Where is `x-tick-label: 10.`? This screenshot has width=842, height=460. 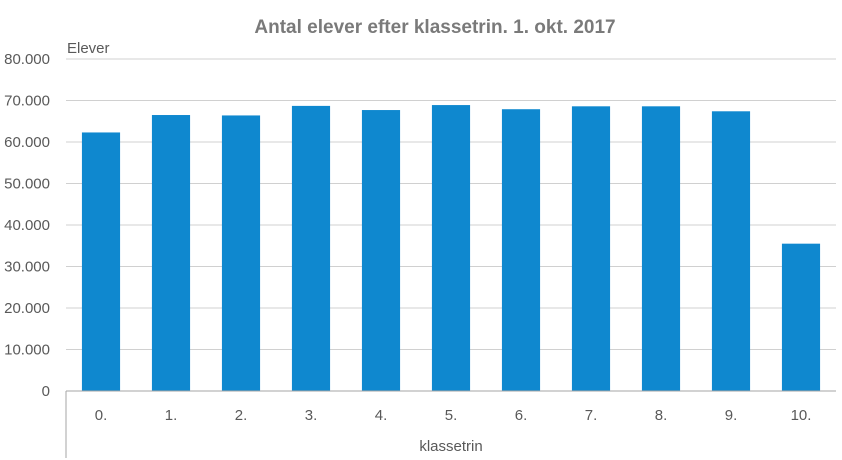 x-tick-label: 10. is located at coordinates (801, 415).